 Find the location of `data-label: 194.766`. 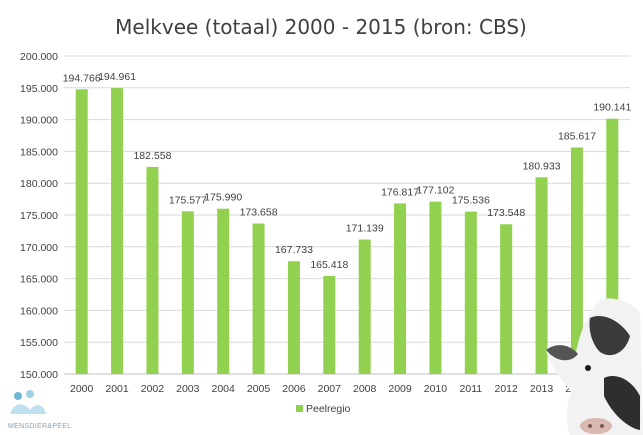

data-label: 194.766 is located at coordinates (82, 78).